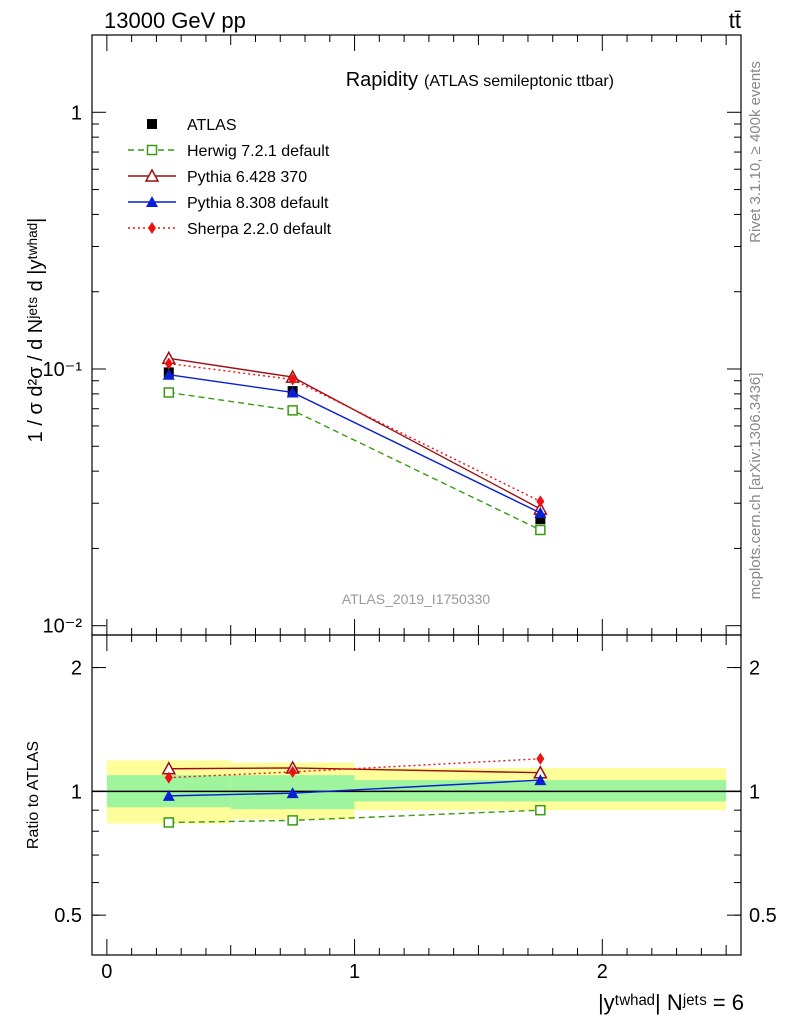  I want to click on main-ytick-label-1: 10⁻¹, so click(63, 370).